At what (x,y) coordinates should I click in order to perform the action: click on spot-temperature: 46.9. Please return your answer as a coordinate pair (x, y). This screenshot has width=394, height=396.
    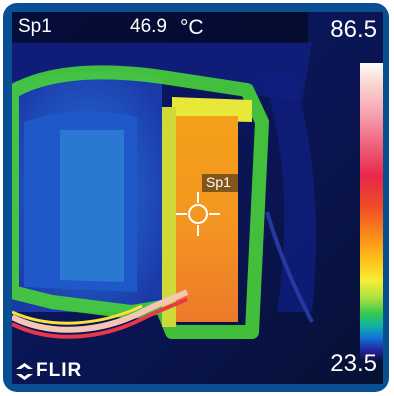
    Looking at the image, I should click on (148, 26).